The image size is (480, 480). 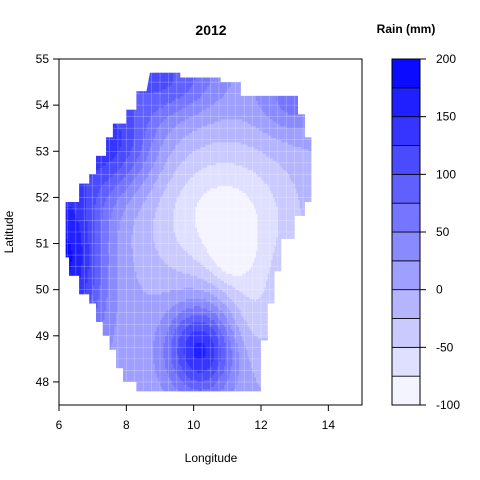 What do you see at coordinates (210, 30) in the screenshot?
I see `chart-title: 2012` at bounding box center [210, 30].